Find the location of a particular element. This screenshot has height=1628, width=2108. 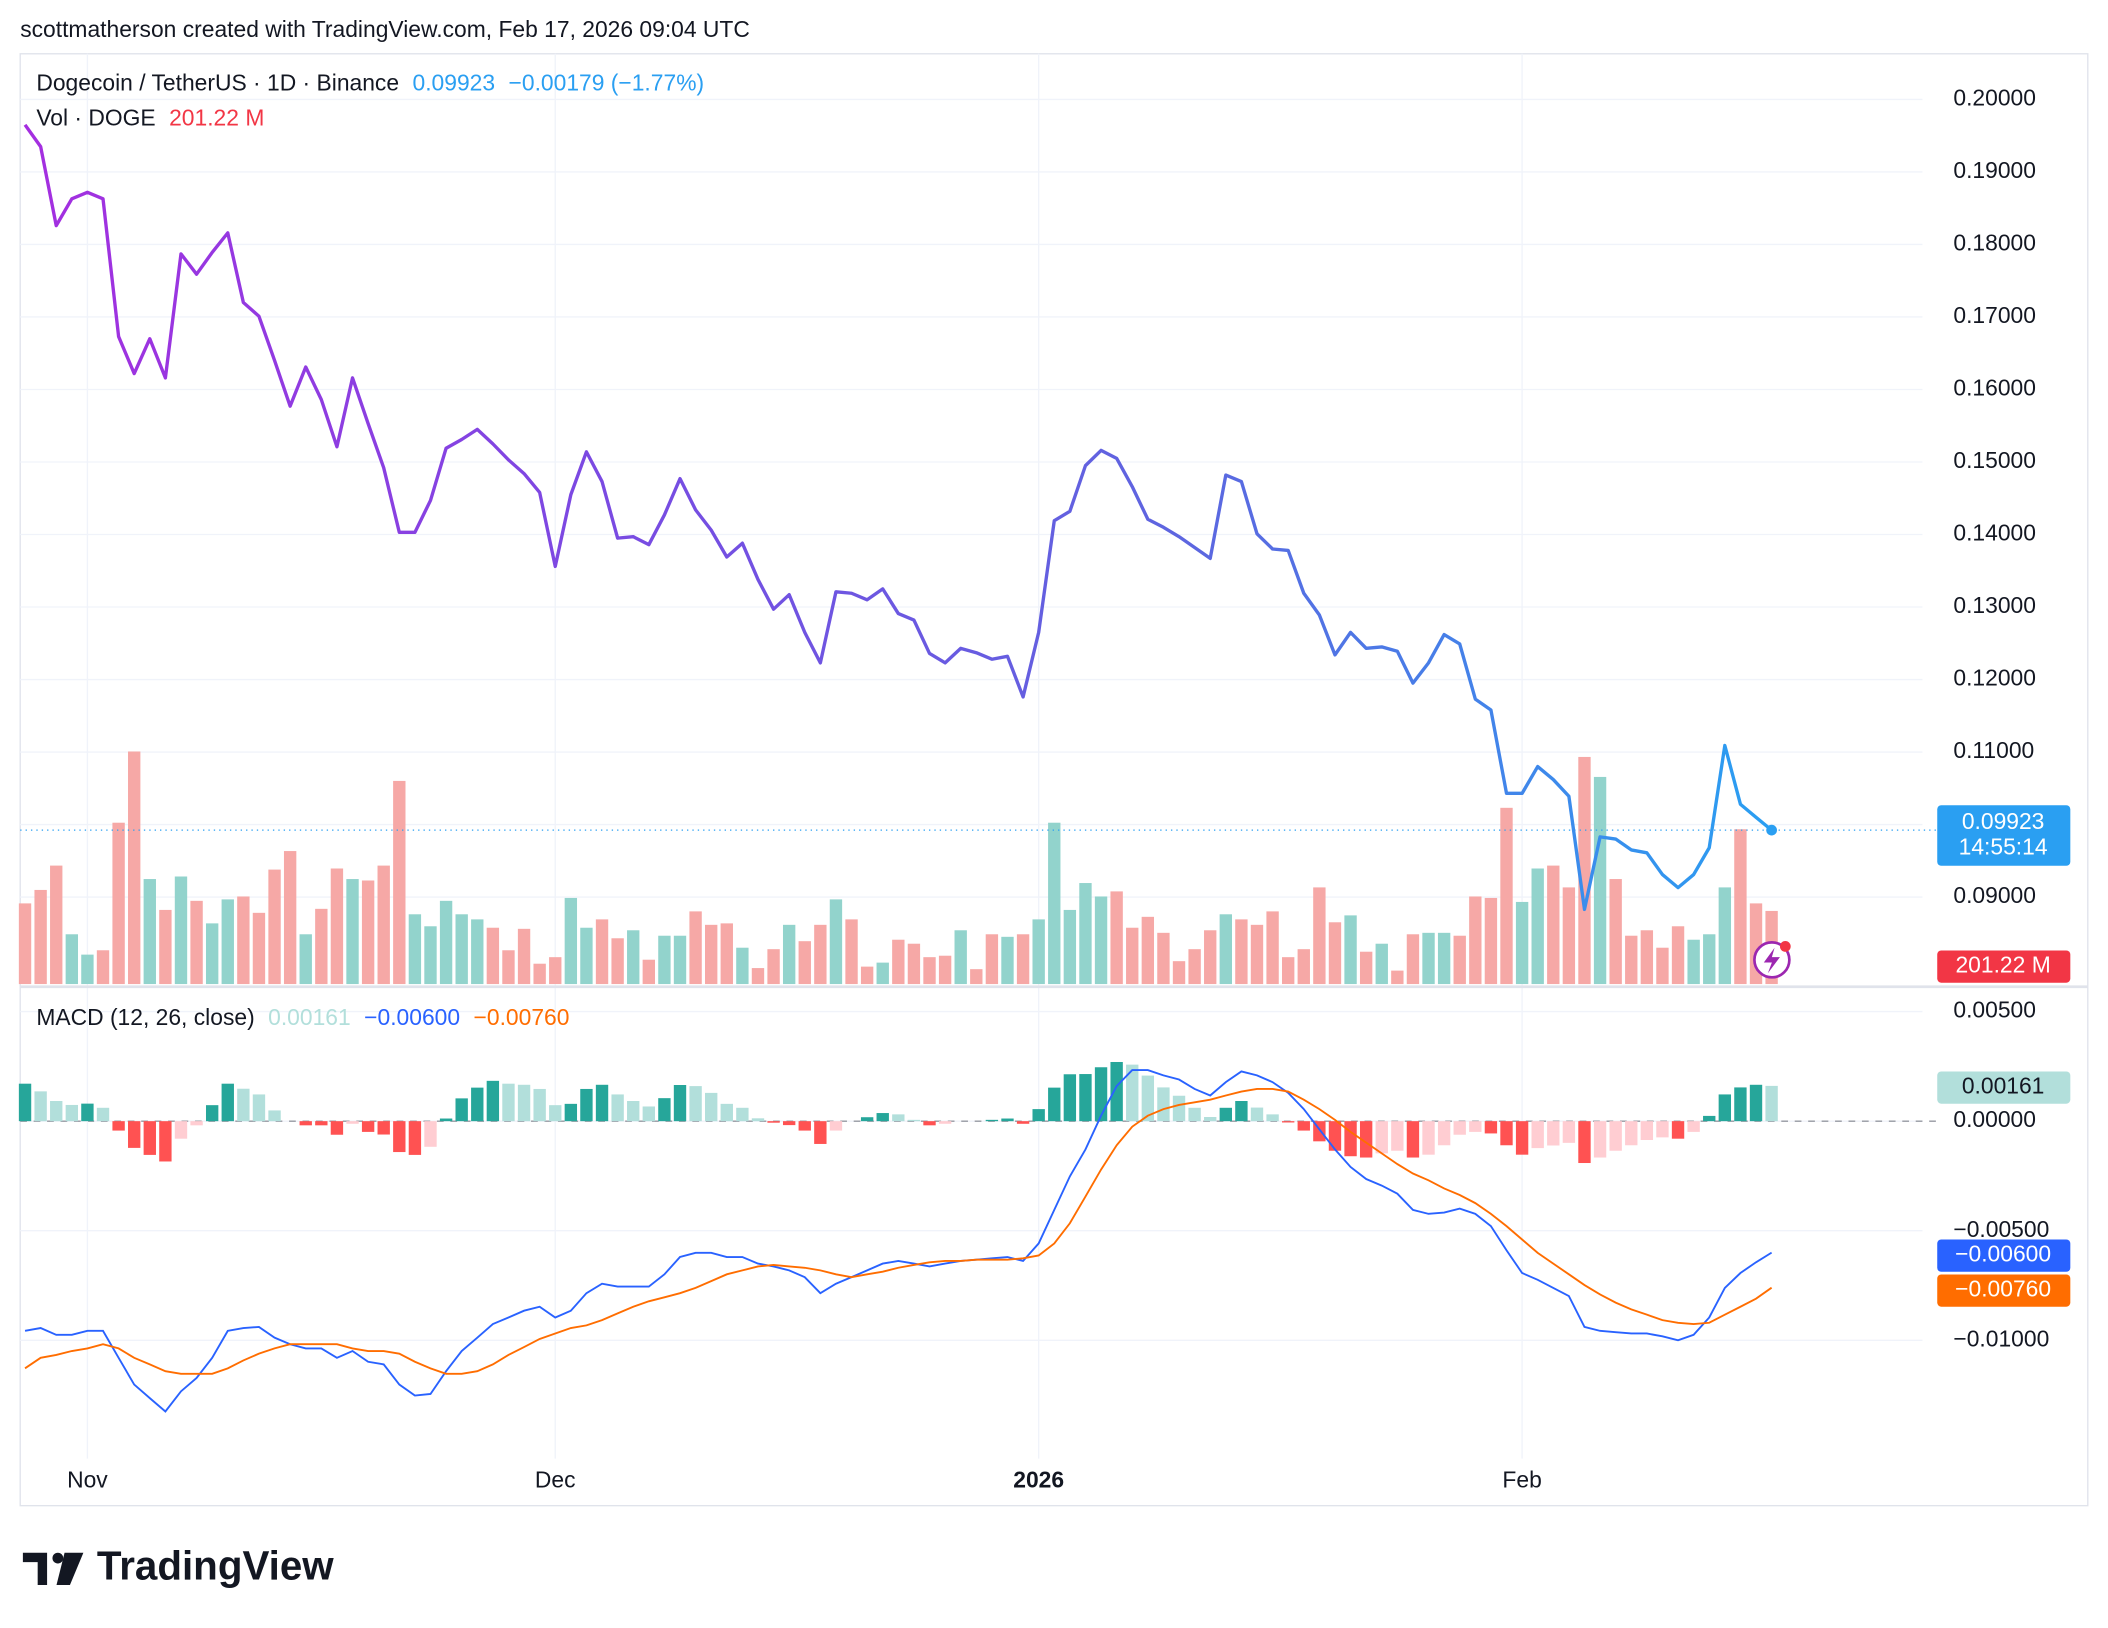

x-tick-label: Feb is located at coordinates (1521, 1479).